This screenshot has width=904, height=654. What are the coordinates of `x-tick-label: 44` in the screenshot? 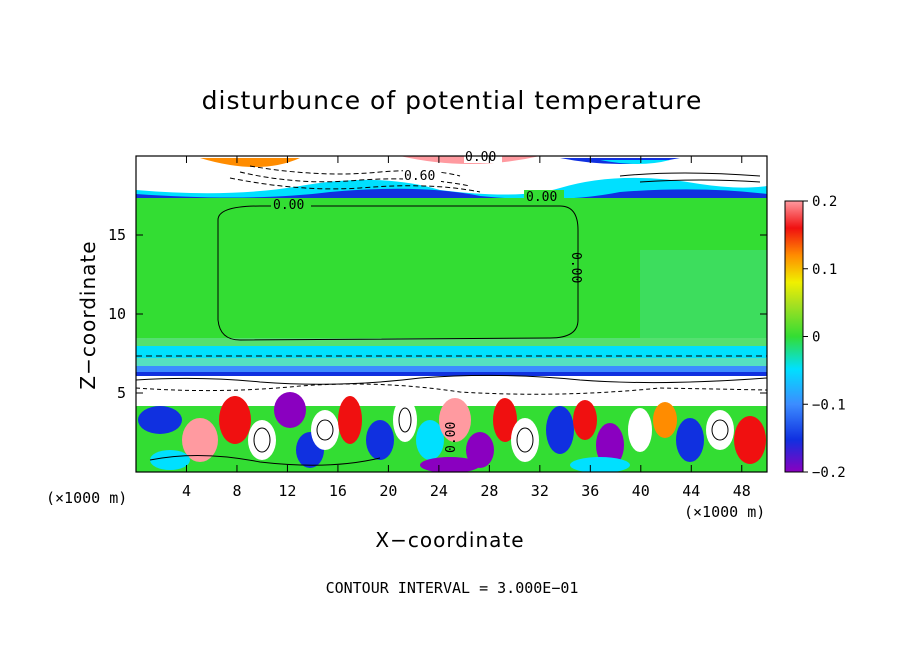 It's located at (691, 491).